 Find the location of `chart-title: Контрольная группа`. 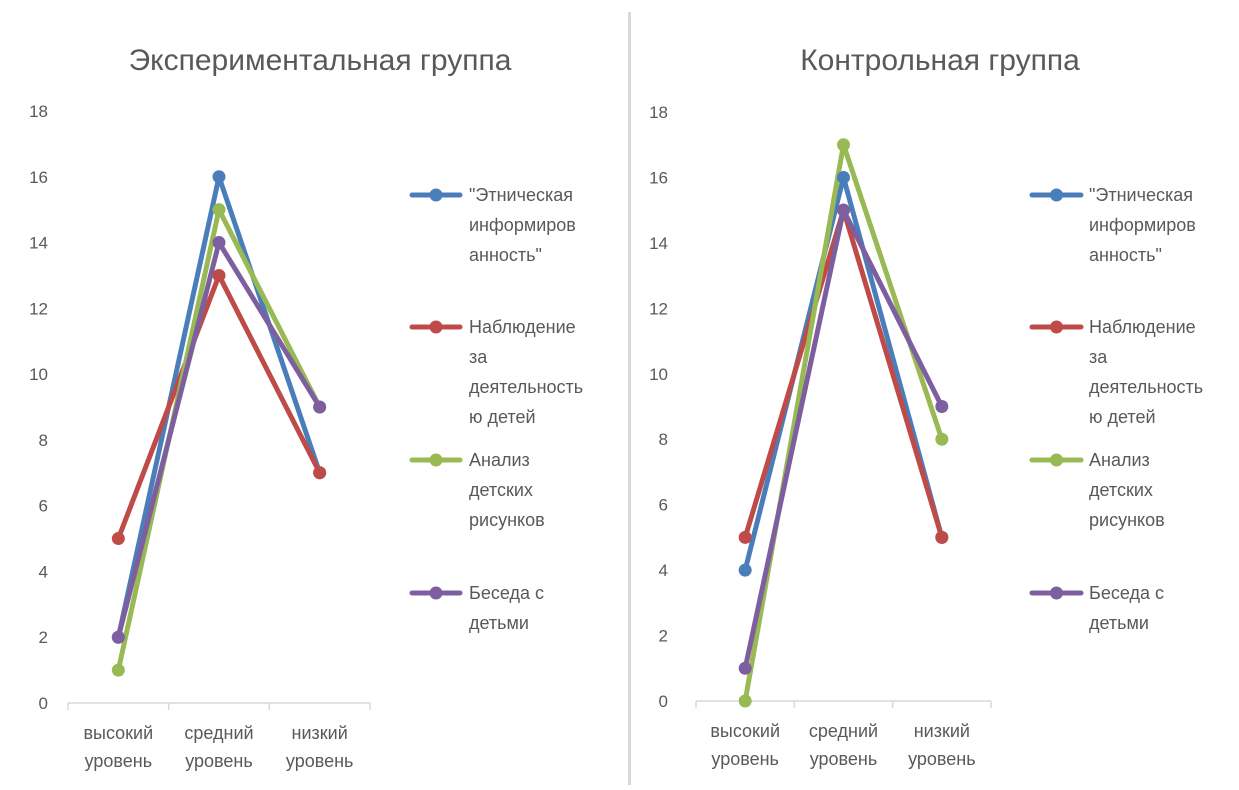

chart-title: Контрольная группа is located at coordinates (940, 60).